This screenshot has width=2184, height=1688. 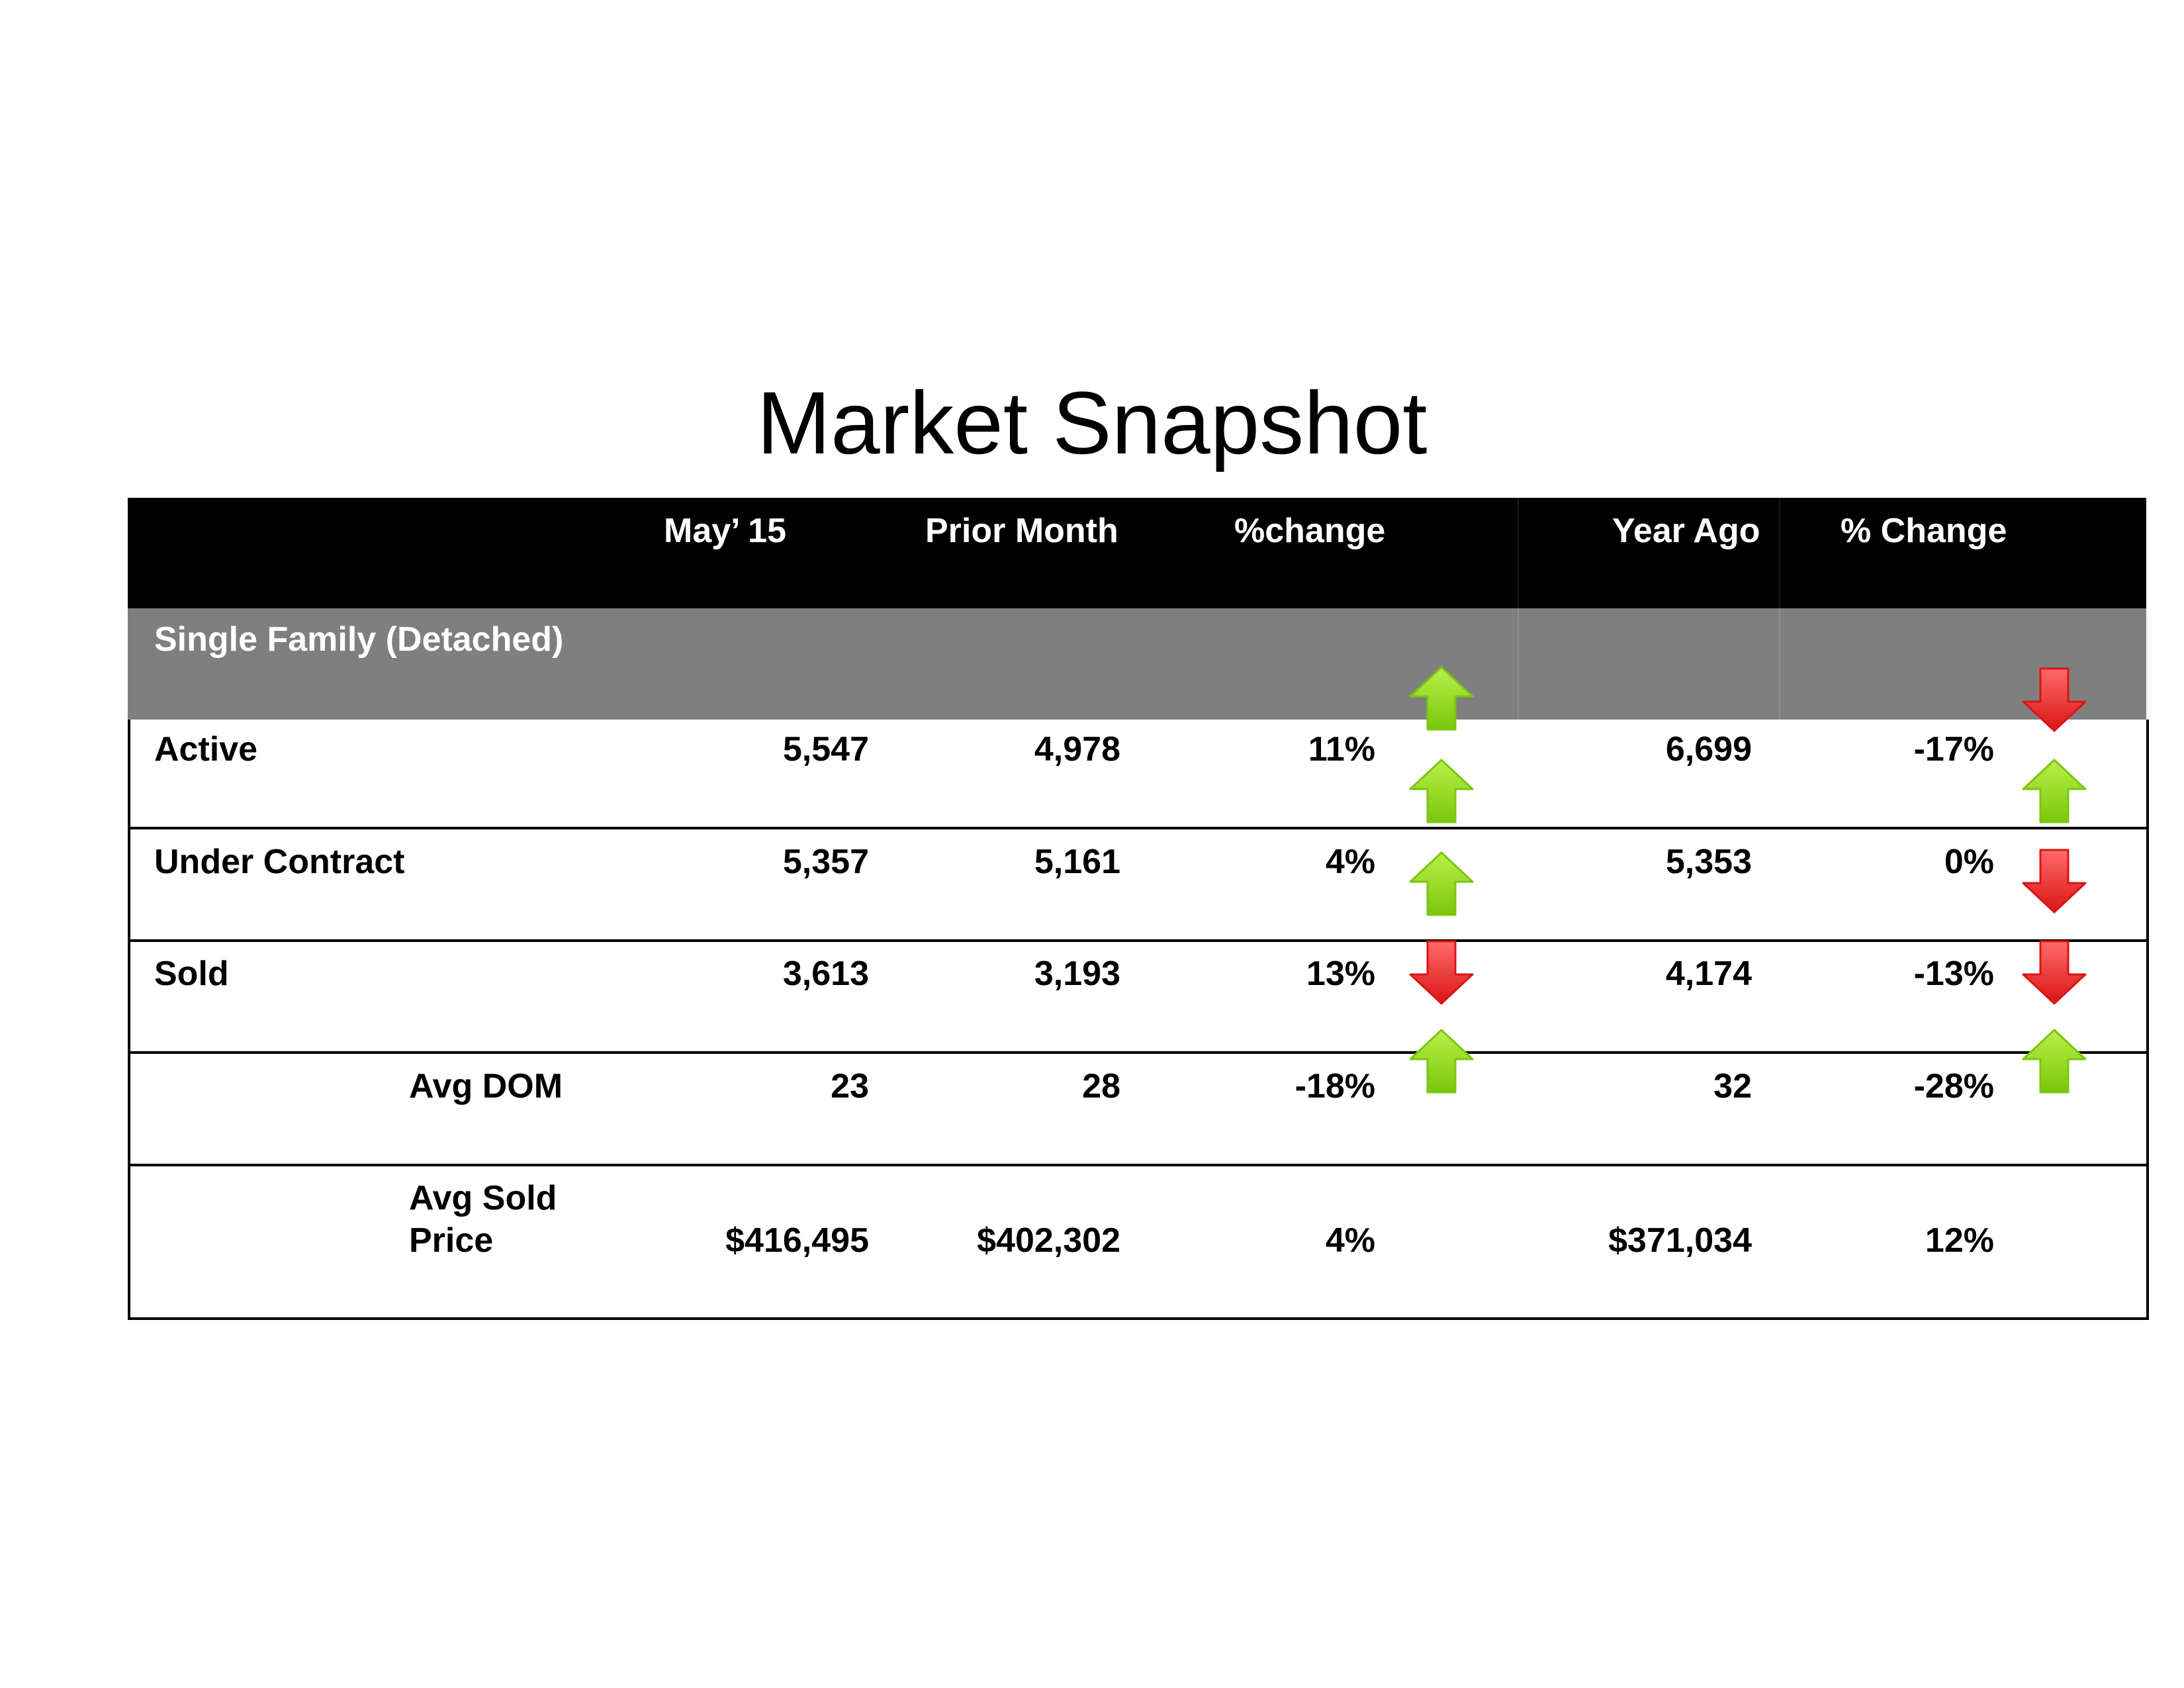 I want to click on cell-month: 23, so click(x=850, y=1086).